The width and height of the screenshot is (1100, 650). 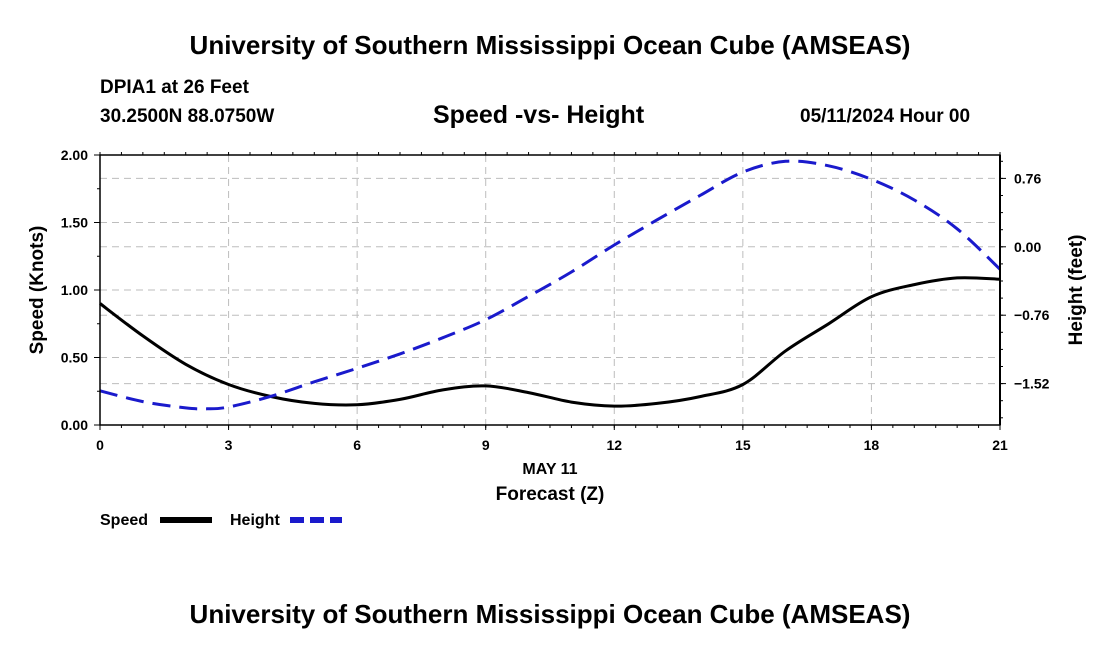 I want to click on x-tick-label: 18, so click(x=872, y=445).